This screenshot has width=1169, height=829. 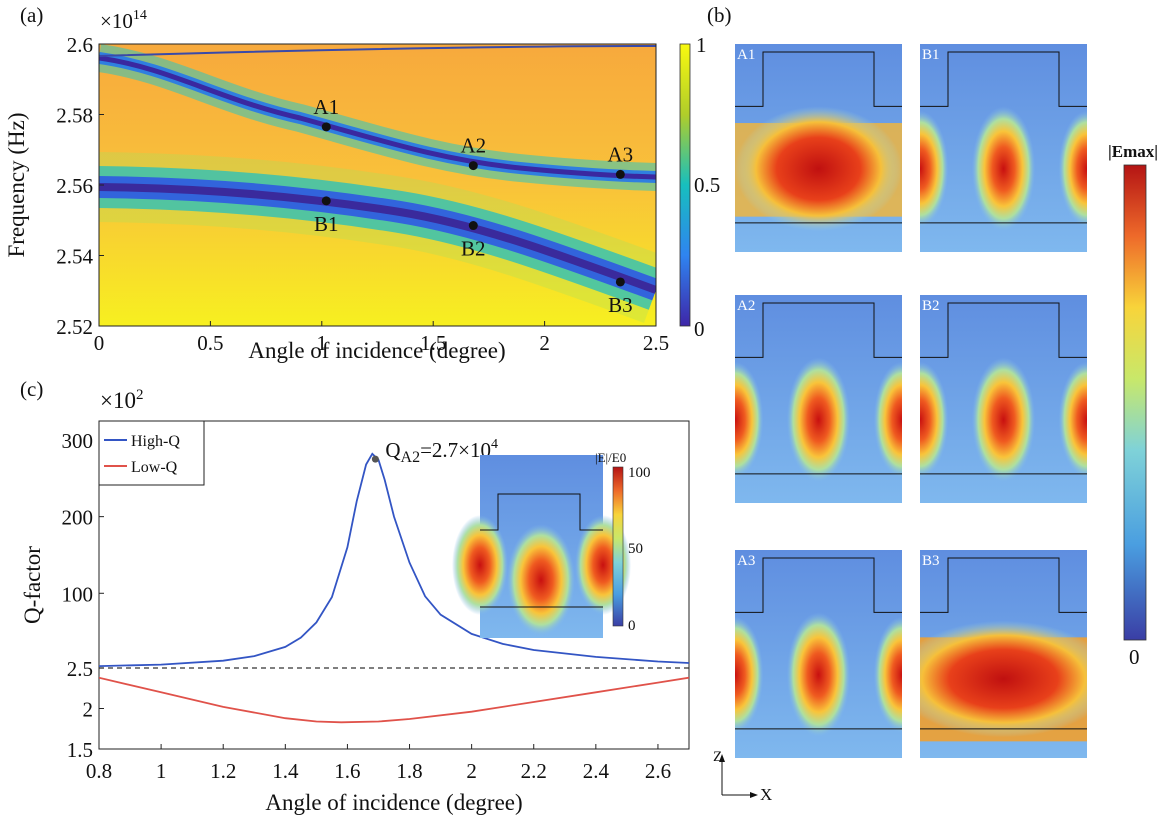 What do you see at coordinates (1004, 399) in the screenshot?
I see `field-map-b2: B2` at bounding box center [1004, 399].